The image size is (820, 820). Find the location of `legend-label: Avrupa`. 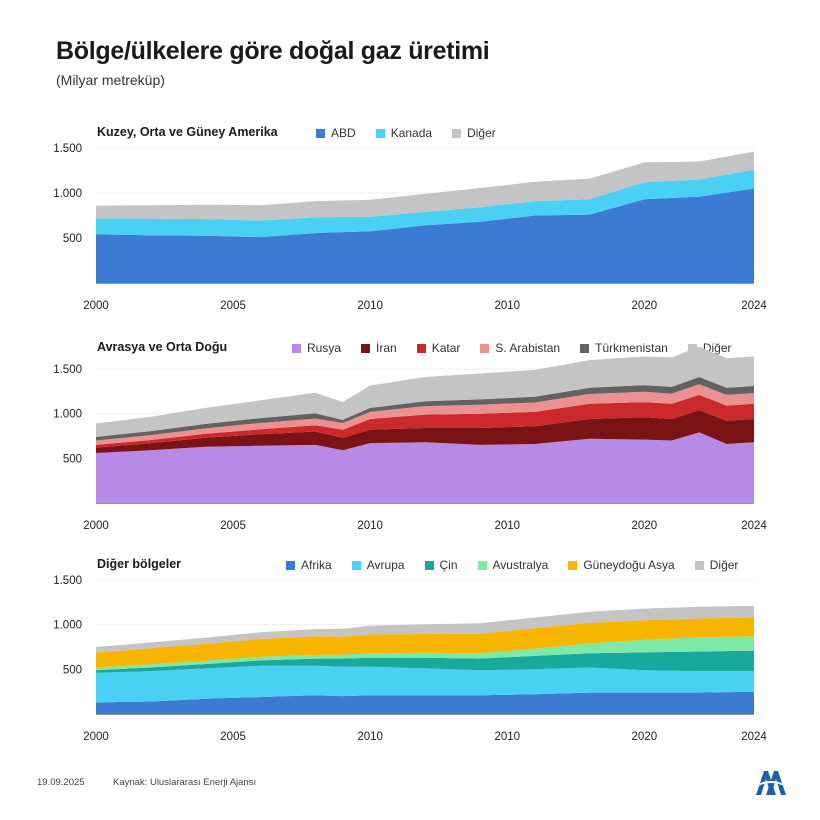

legend-label: Avrupa is located at coordinates (385, 565).